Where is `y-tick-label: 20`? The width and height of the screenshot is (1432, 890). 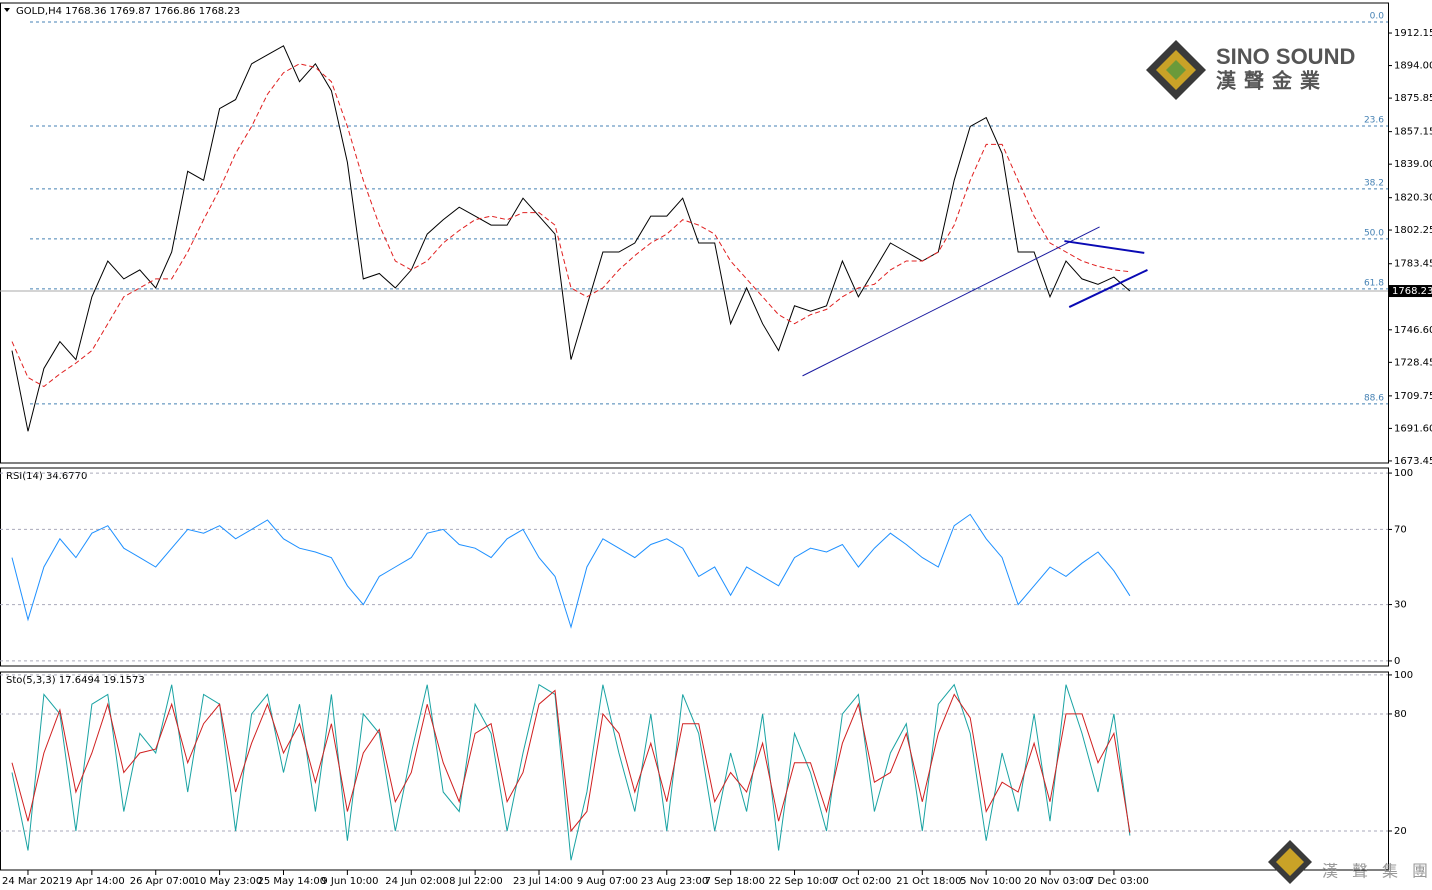 y-tick-label: 20 is located at coordinates (1400, 831).